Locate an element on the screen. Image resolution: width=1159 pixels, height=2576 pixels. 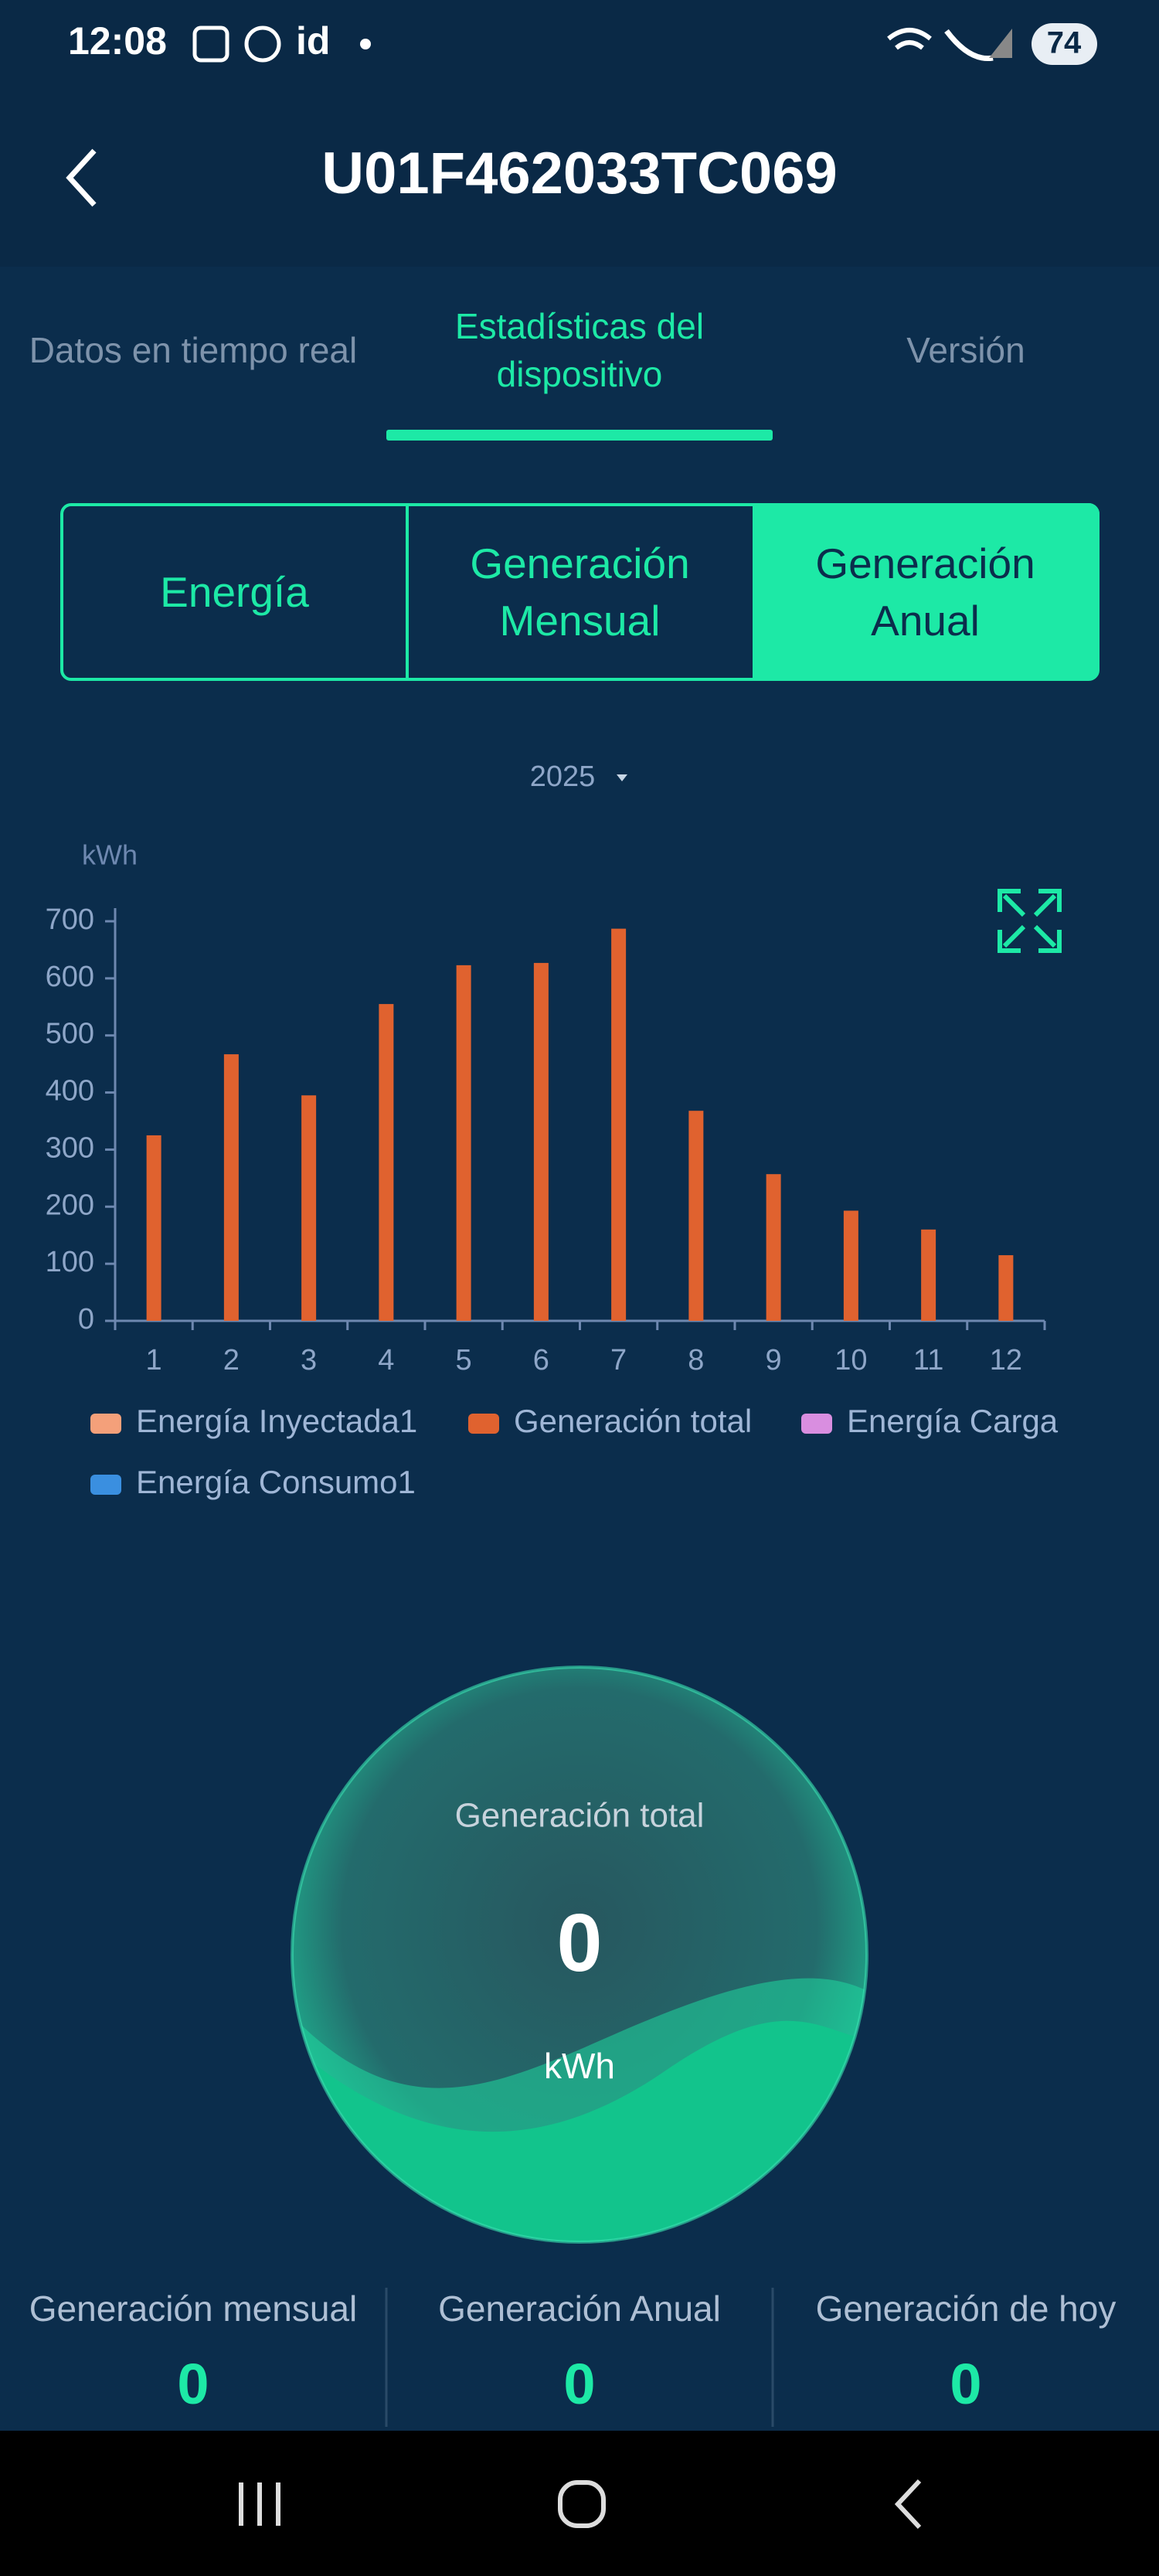
gauge-title: Generación total is located at coordinates (580, 1816).